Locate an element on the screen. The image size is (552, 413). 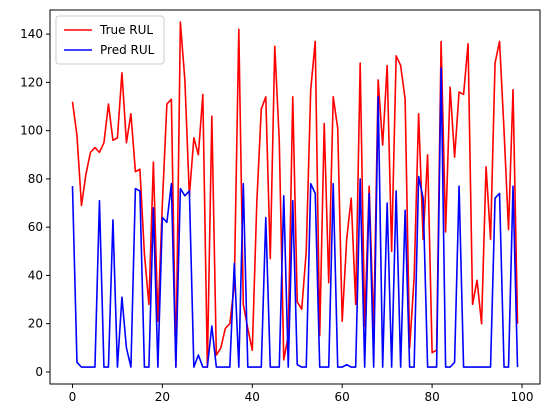
legend-box is located at coordinates (110, 40).